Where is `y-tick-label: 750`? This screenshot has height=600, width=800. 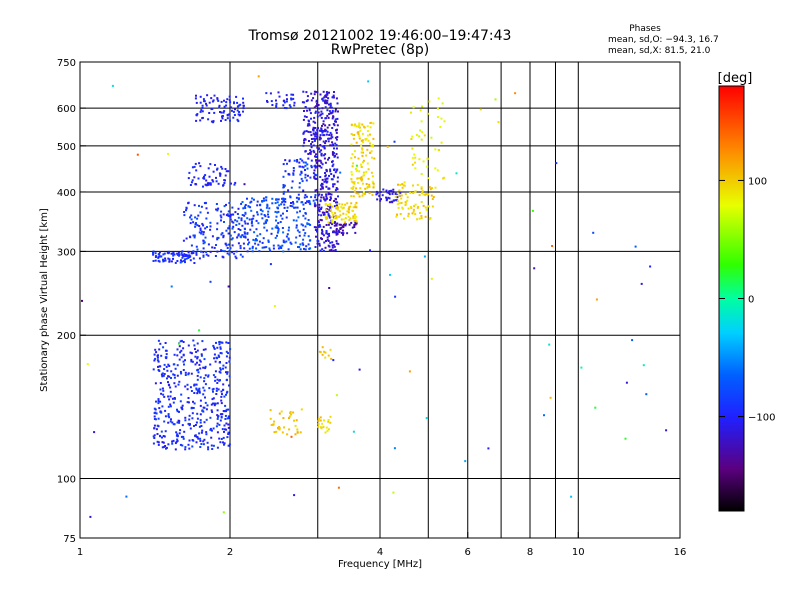
y-tick-label: 750 is located at coordinates (66, 63).